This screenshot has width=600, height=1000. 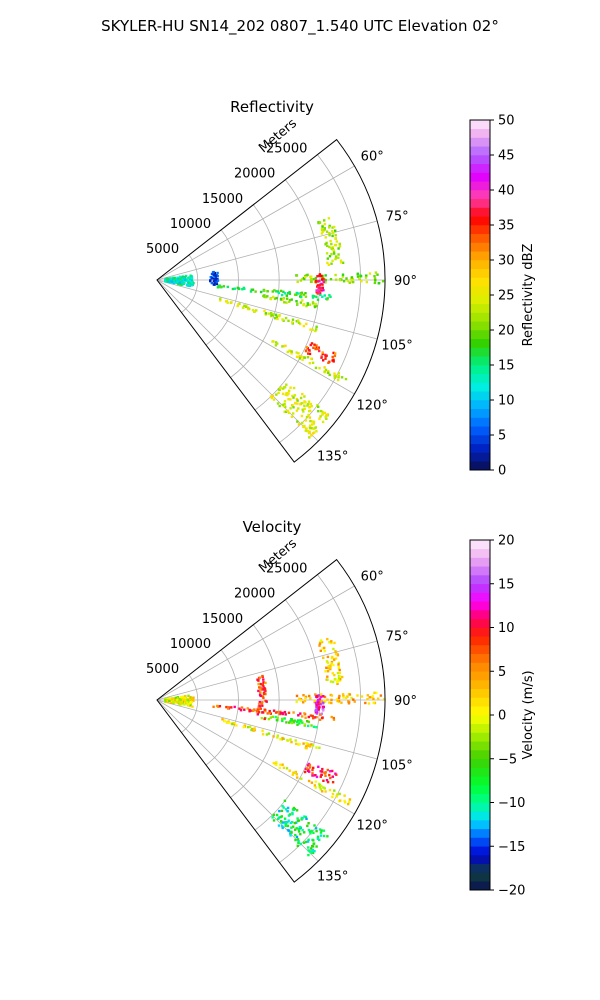 I want to click on azimuth-gridline, so click(x=267, y=309).